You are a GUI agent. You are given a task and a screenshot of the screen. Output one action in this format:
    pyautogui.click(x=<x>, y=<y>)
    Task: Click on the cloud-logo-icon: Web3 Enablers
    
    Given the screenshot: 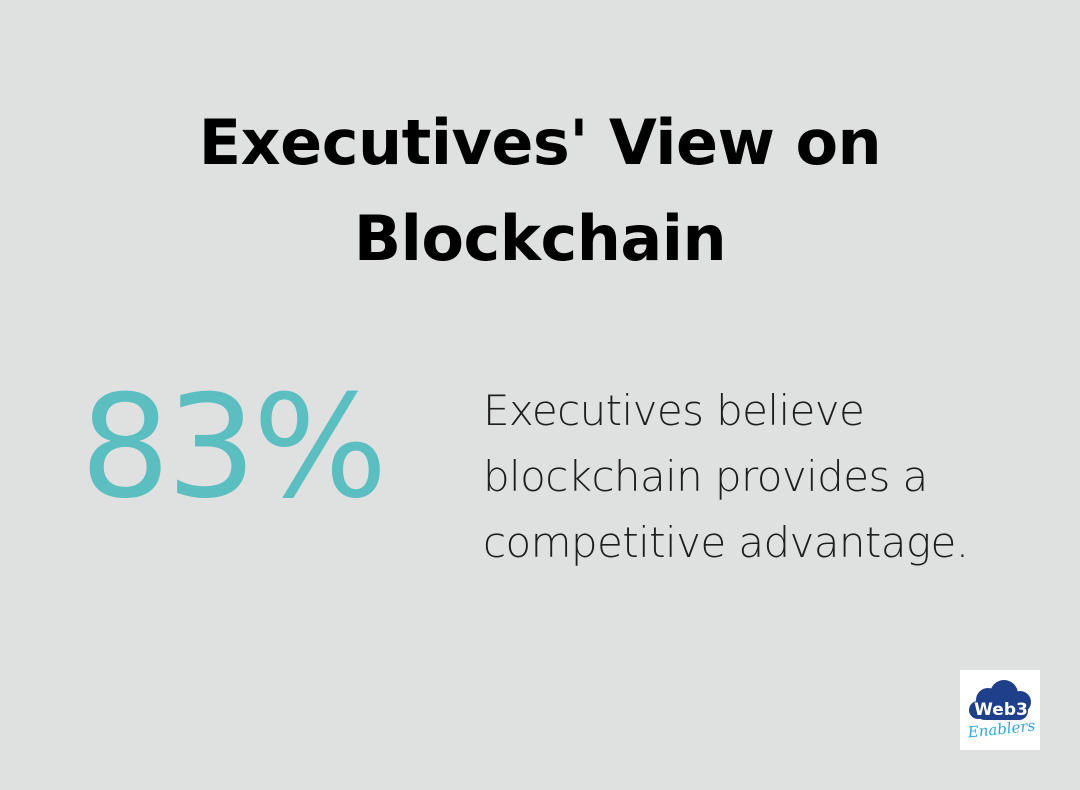 What is the action you would take?
    pyautogui.click(x=1001, y=711)
    